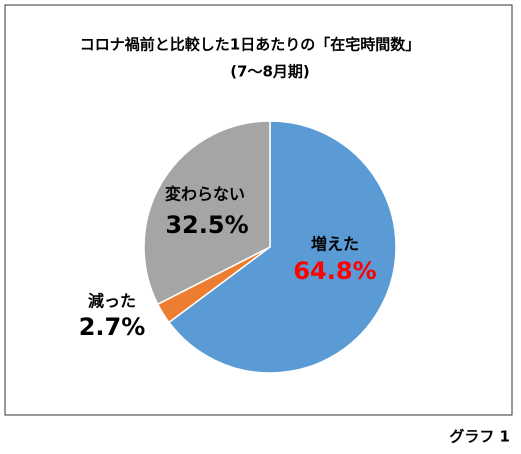 Image resolution: width=521 pixels, height=454 pixels. Describe the element at coordinates (112, 301) in the screenshot. I see `category-label: 減った` at that location.